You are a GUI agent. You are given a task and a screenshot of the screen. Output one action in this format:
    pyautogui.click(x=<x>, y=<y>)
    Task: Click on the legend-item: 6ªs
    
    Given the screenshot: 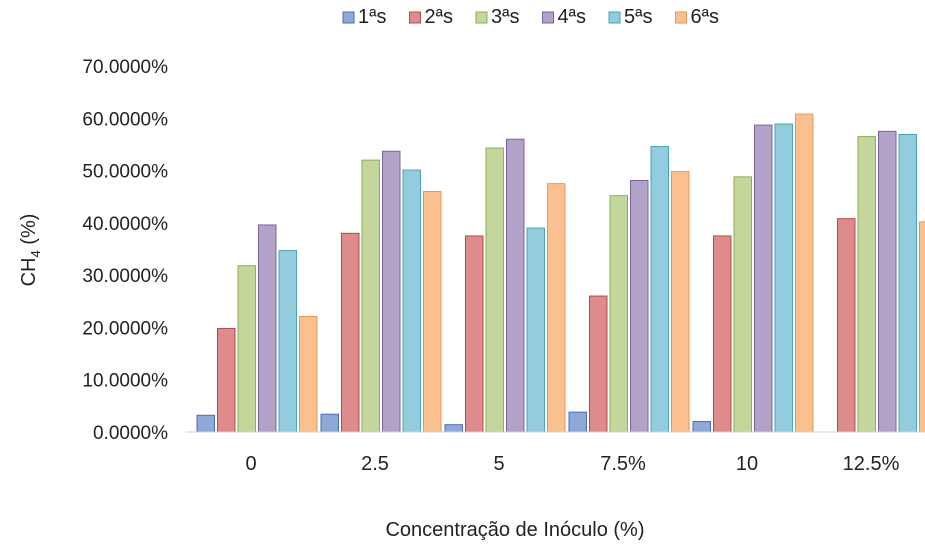 What is the action you would take?
    pyautogui.click(x=698, y=17)
    